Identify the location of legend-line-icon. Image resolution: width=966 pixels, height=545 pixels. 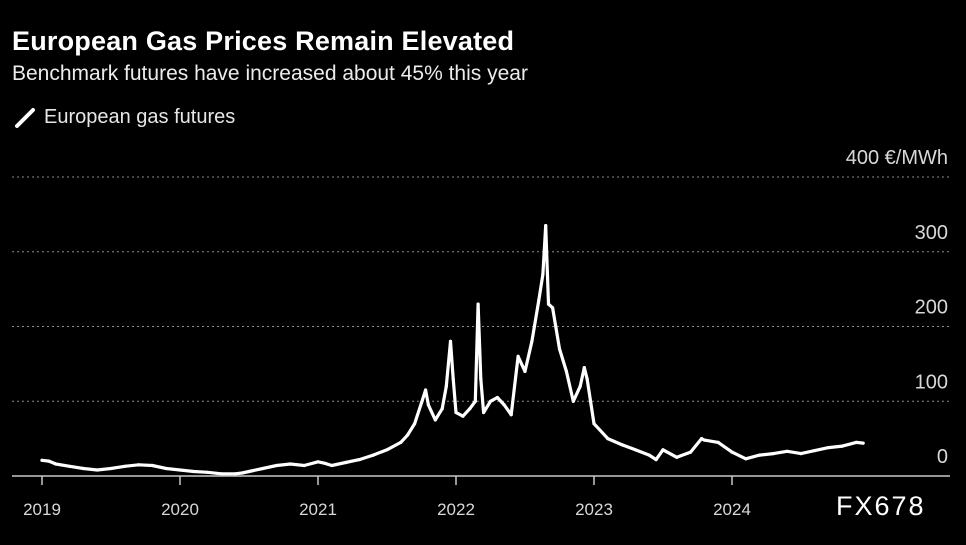
(25, 117).